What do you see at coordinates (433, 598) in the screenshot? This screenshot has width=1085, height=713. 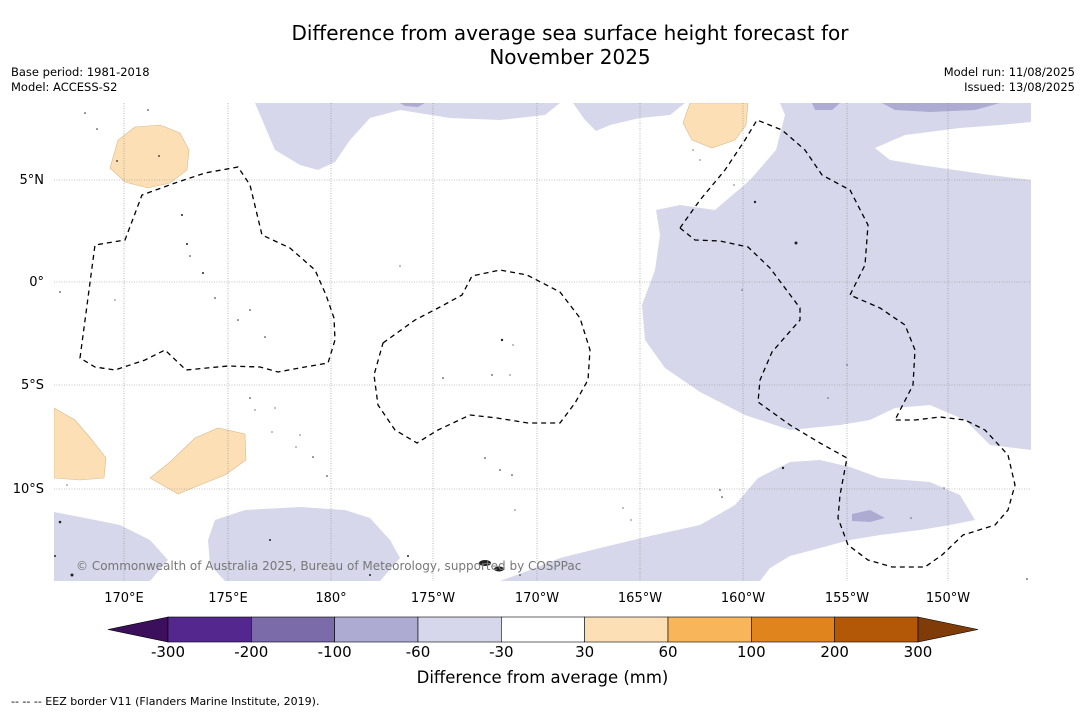 I see `lon-label-175w: 175°W` at bounding box center [433, 598].